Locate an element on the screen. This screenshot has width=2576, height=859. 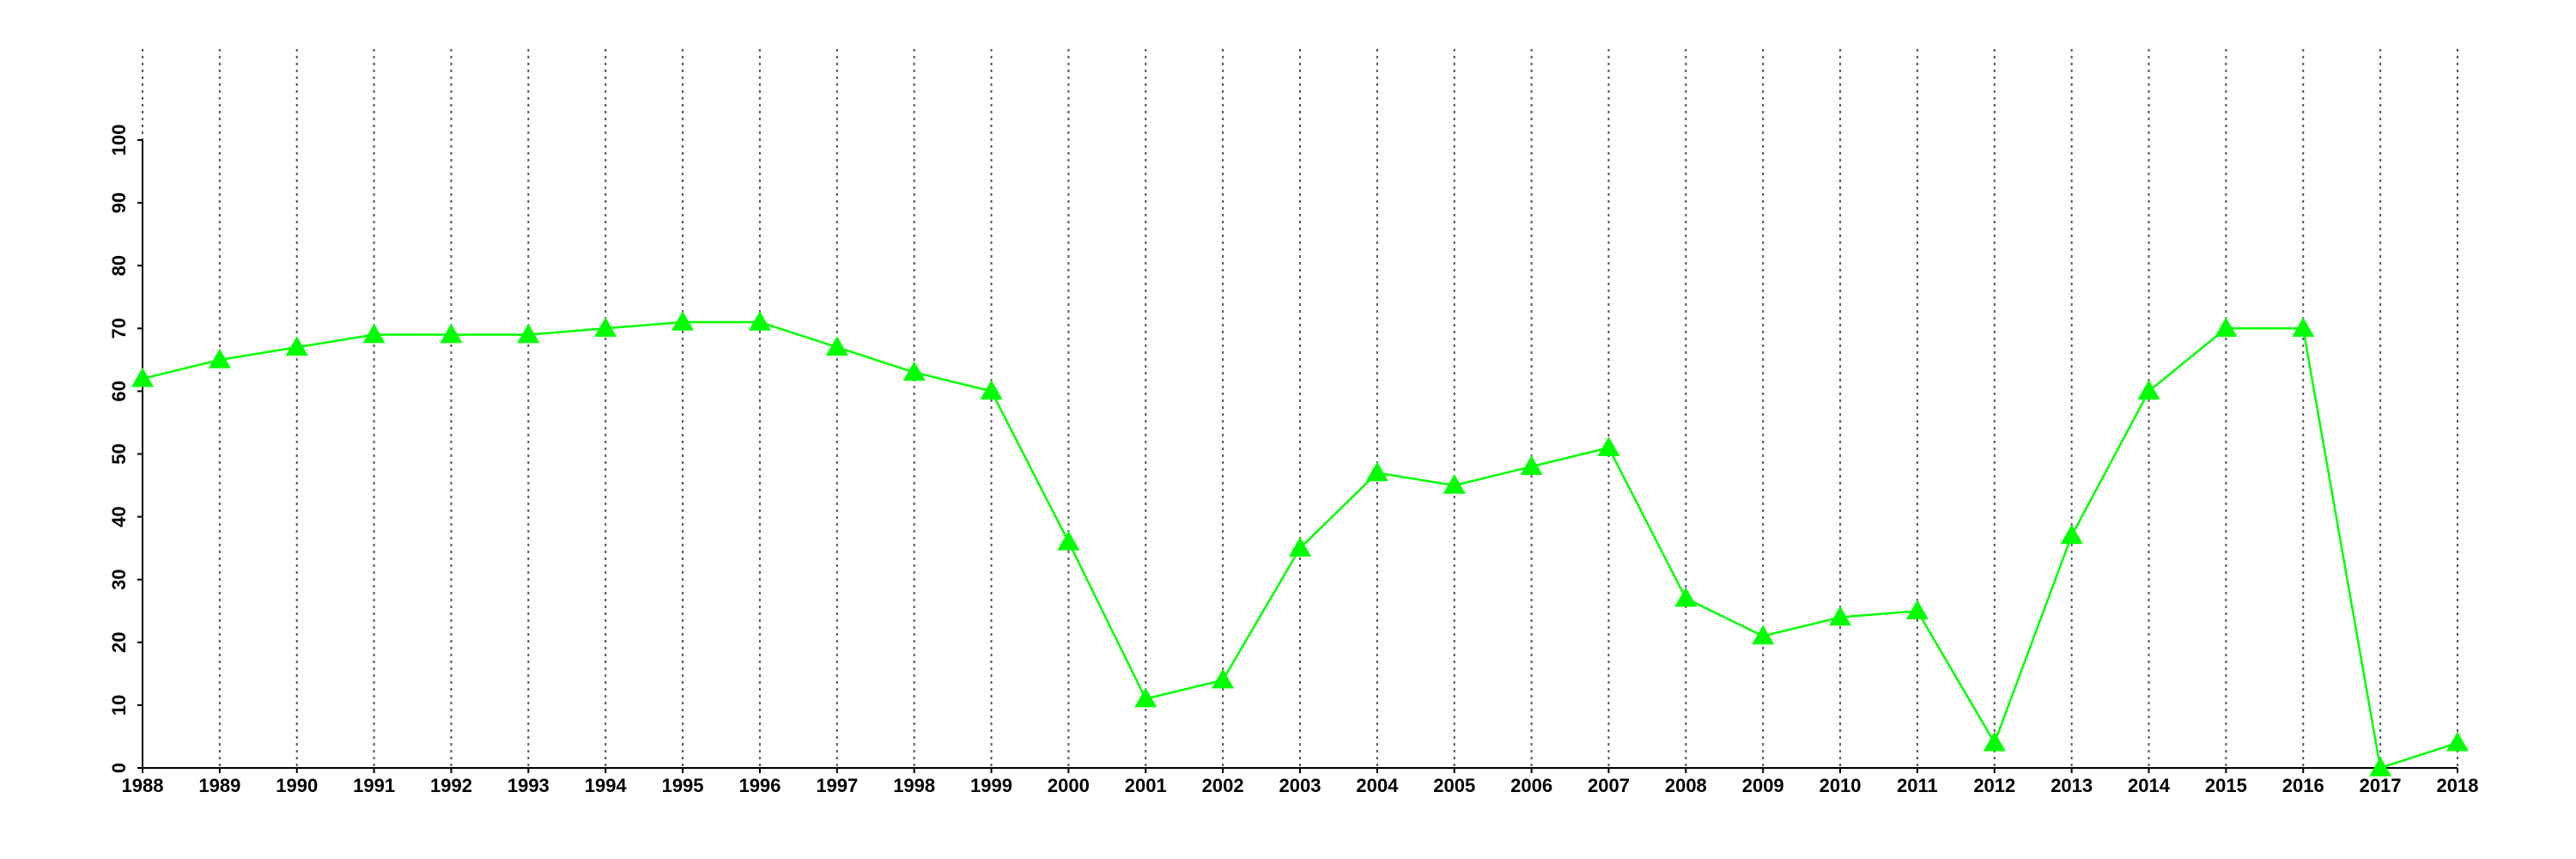
y-tick-label: 20 is located at coordinates (119, 643).